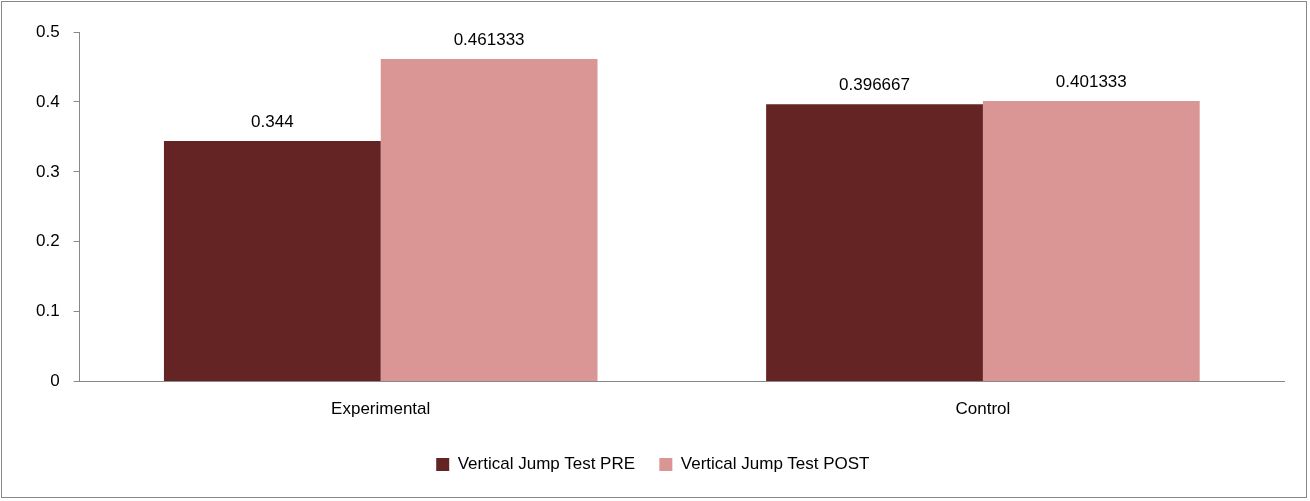  Describe the element at coordinates (546, 464) in the screenshot. I see `legend-label: Vertical Jump Test PRE` at that location.